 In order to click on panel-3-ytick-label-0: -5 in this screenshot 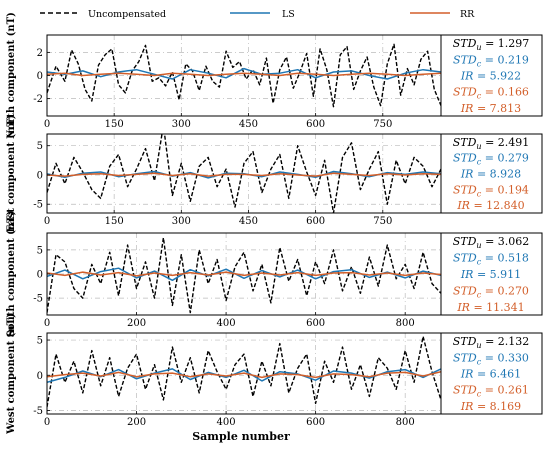, I will do `click(38, 411)`.